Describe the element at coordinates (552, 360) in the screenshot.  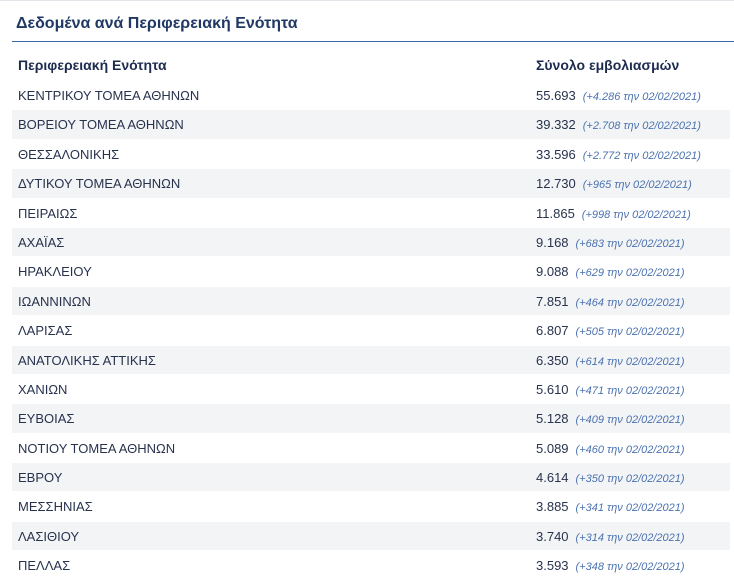
I see `total-value: 6.350` at that location.